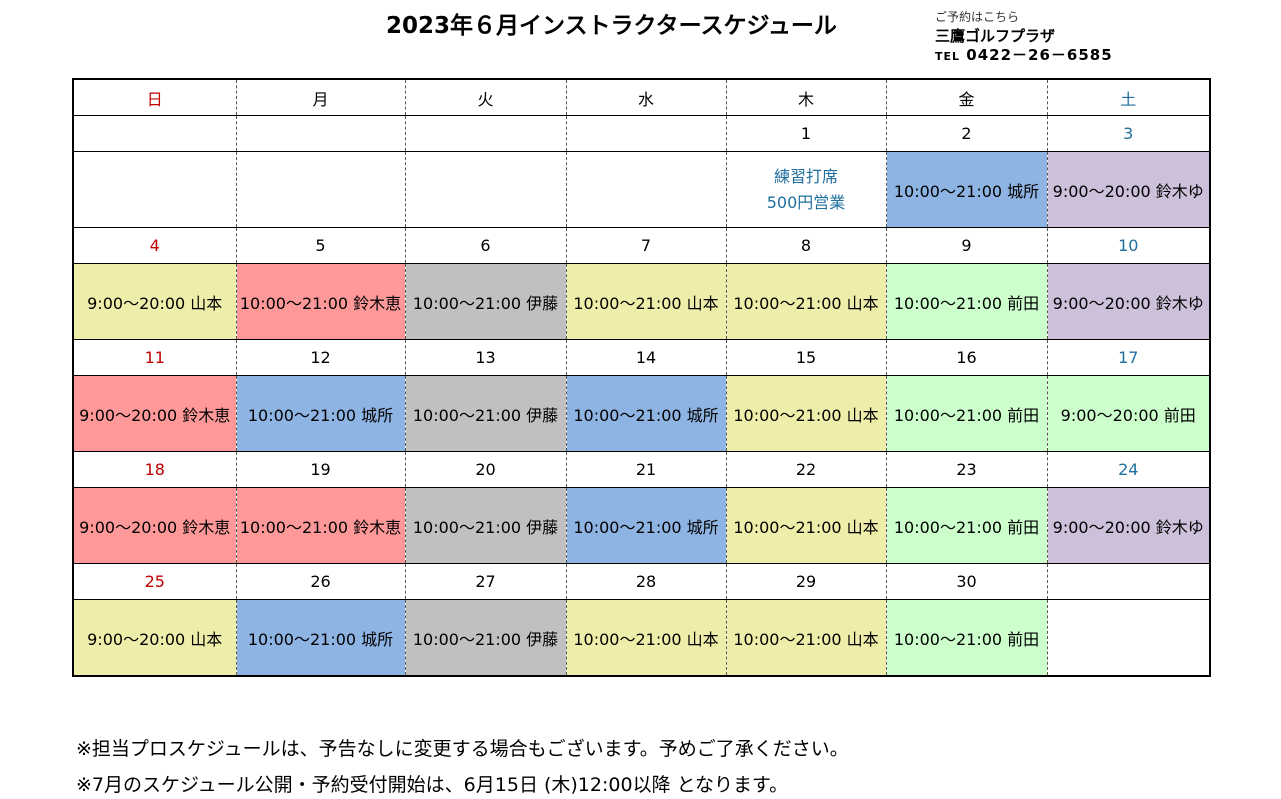  I want to click on date-cell: 9, so click(966, 245).